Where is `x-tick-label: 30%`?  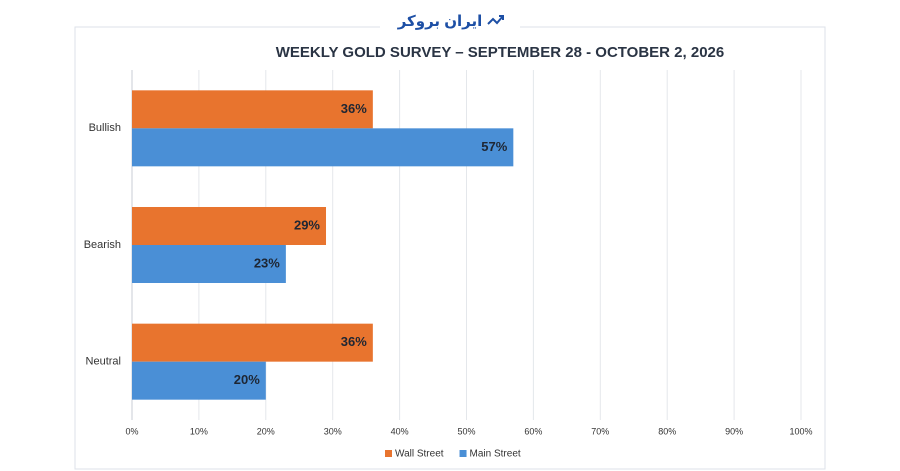 x-tick-label: 30% is located at coordinates (333, 431).